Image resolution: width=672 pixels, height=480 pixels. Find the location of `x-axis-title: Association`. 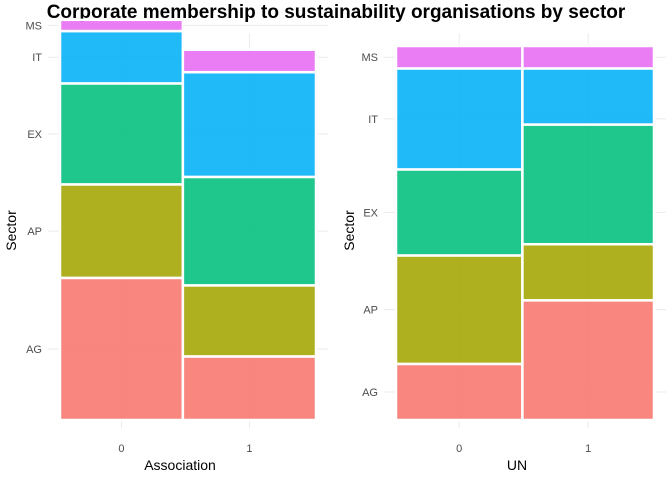

x-axis-title: Association is located at coordinates (180, 465).